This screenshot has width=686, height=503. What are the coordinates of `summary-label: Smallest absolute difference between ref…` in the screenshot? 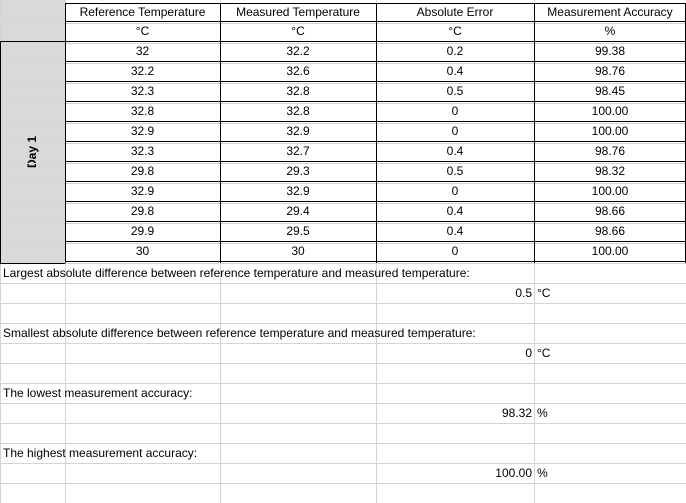 It's located at (239, 333).